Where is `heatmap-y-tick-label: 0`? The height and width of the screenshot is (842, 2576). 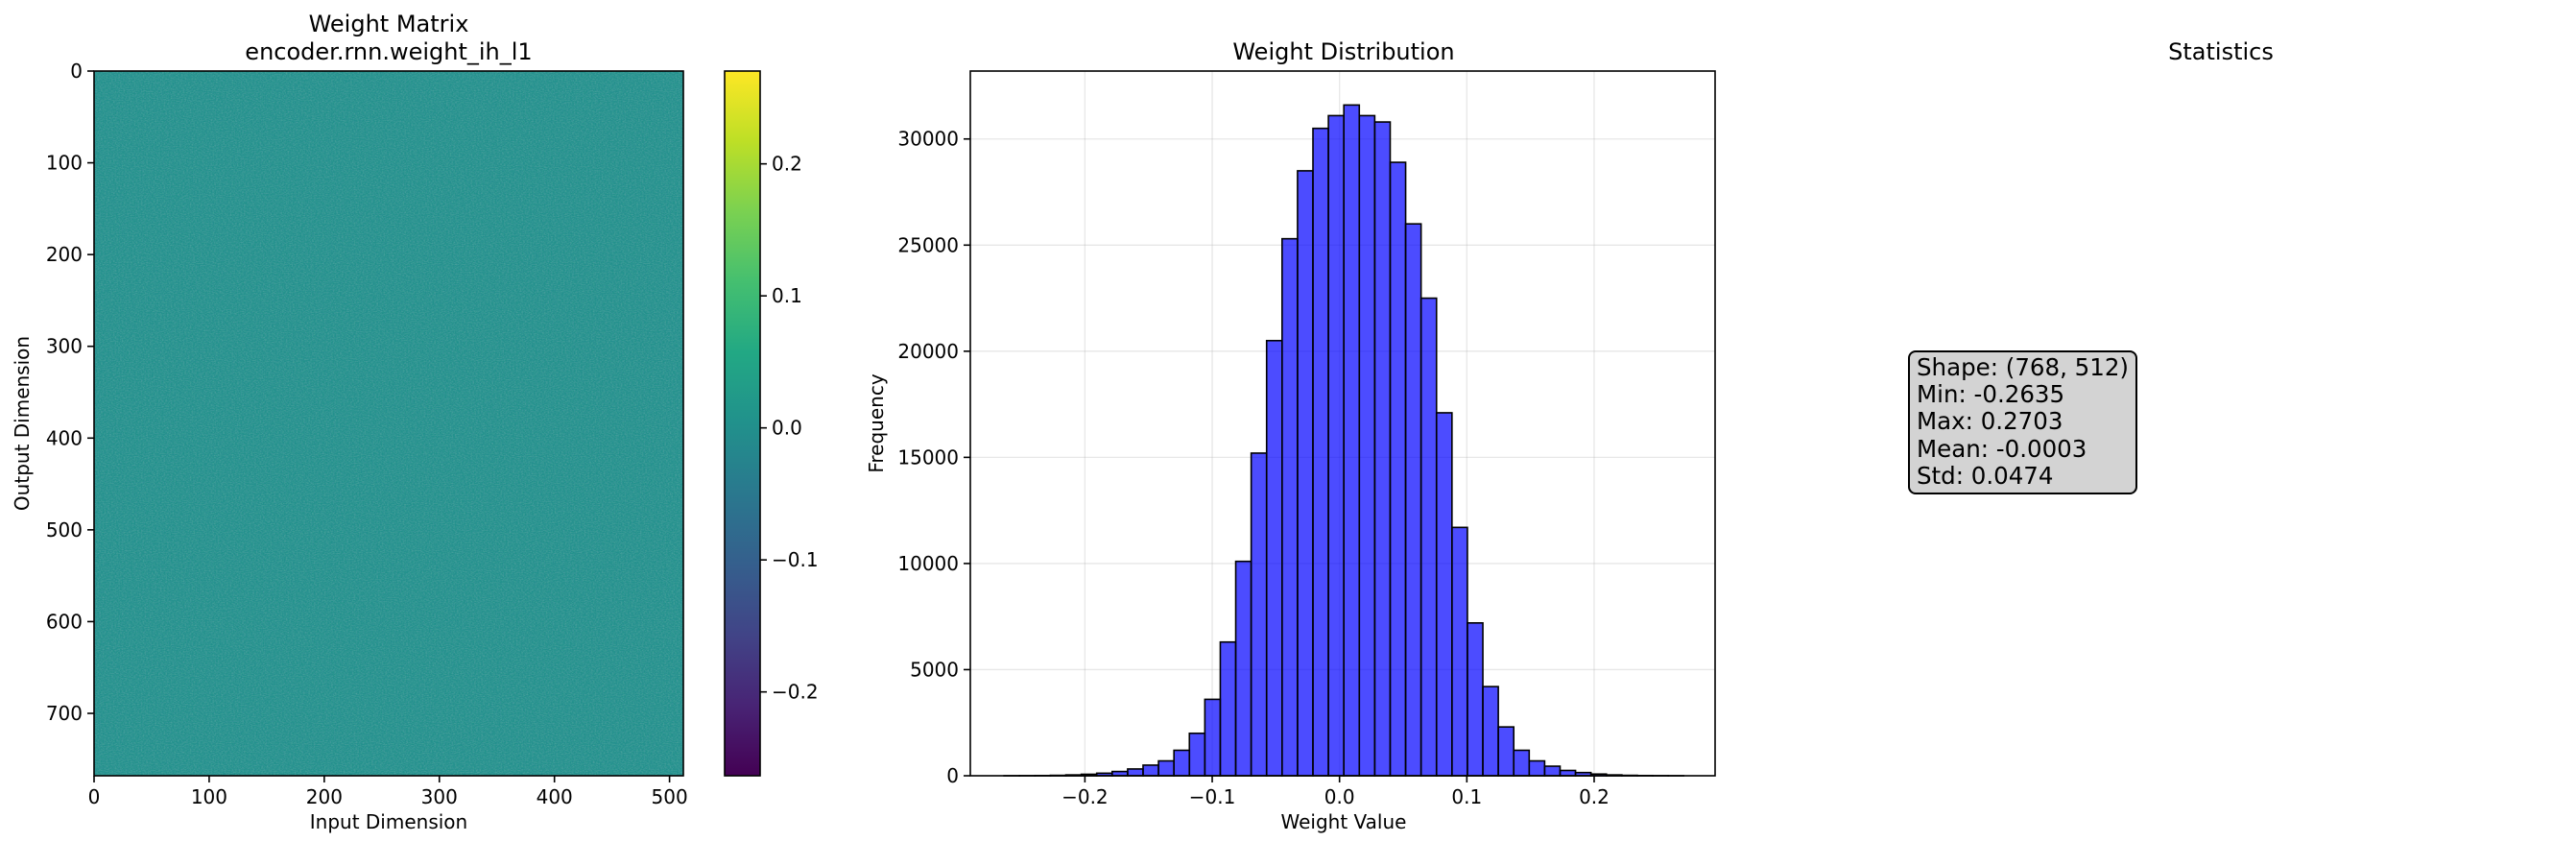
heatmap-y-tick-label: 0 is located at coordinates (76, 71).